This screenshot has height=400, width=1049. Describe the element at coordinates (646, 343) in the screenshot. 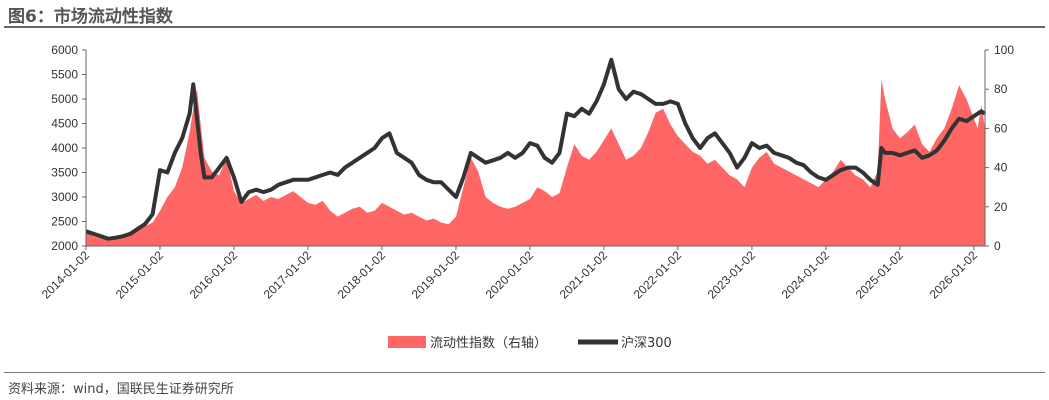

I see `legend-label-hs300: 沪深300` at that location.